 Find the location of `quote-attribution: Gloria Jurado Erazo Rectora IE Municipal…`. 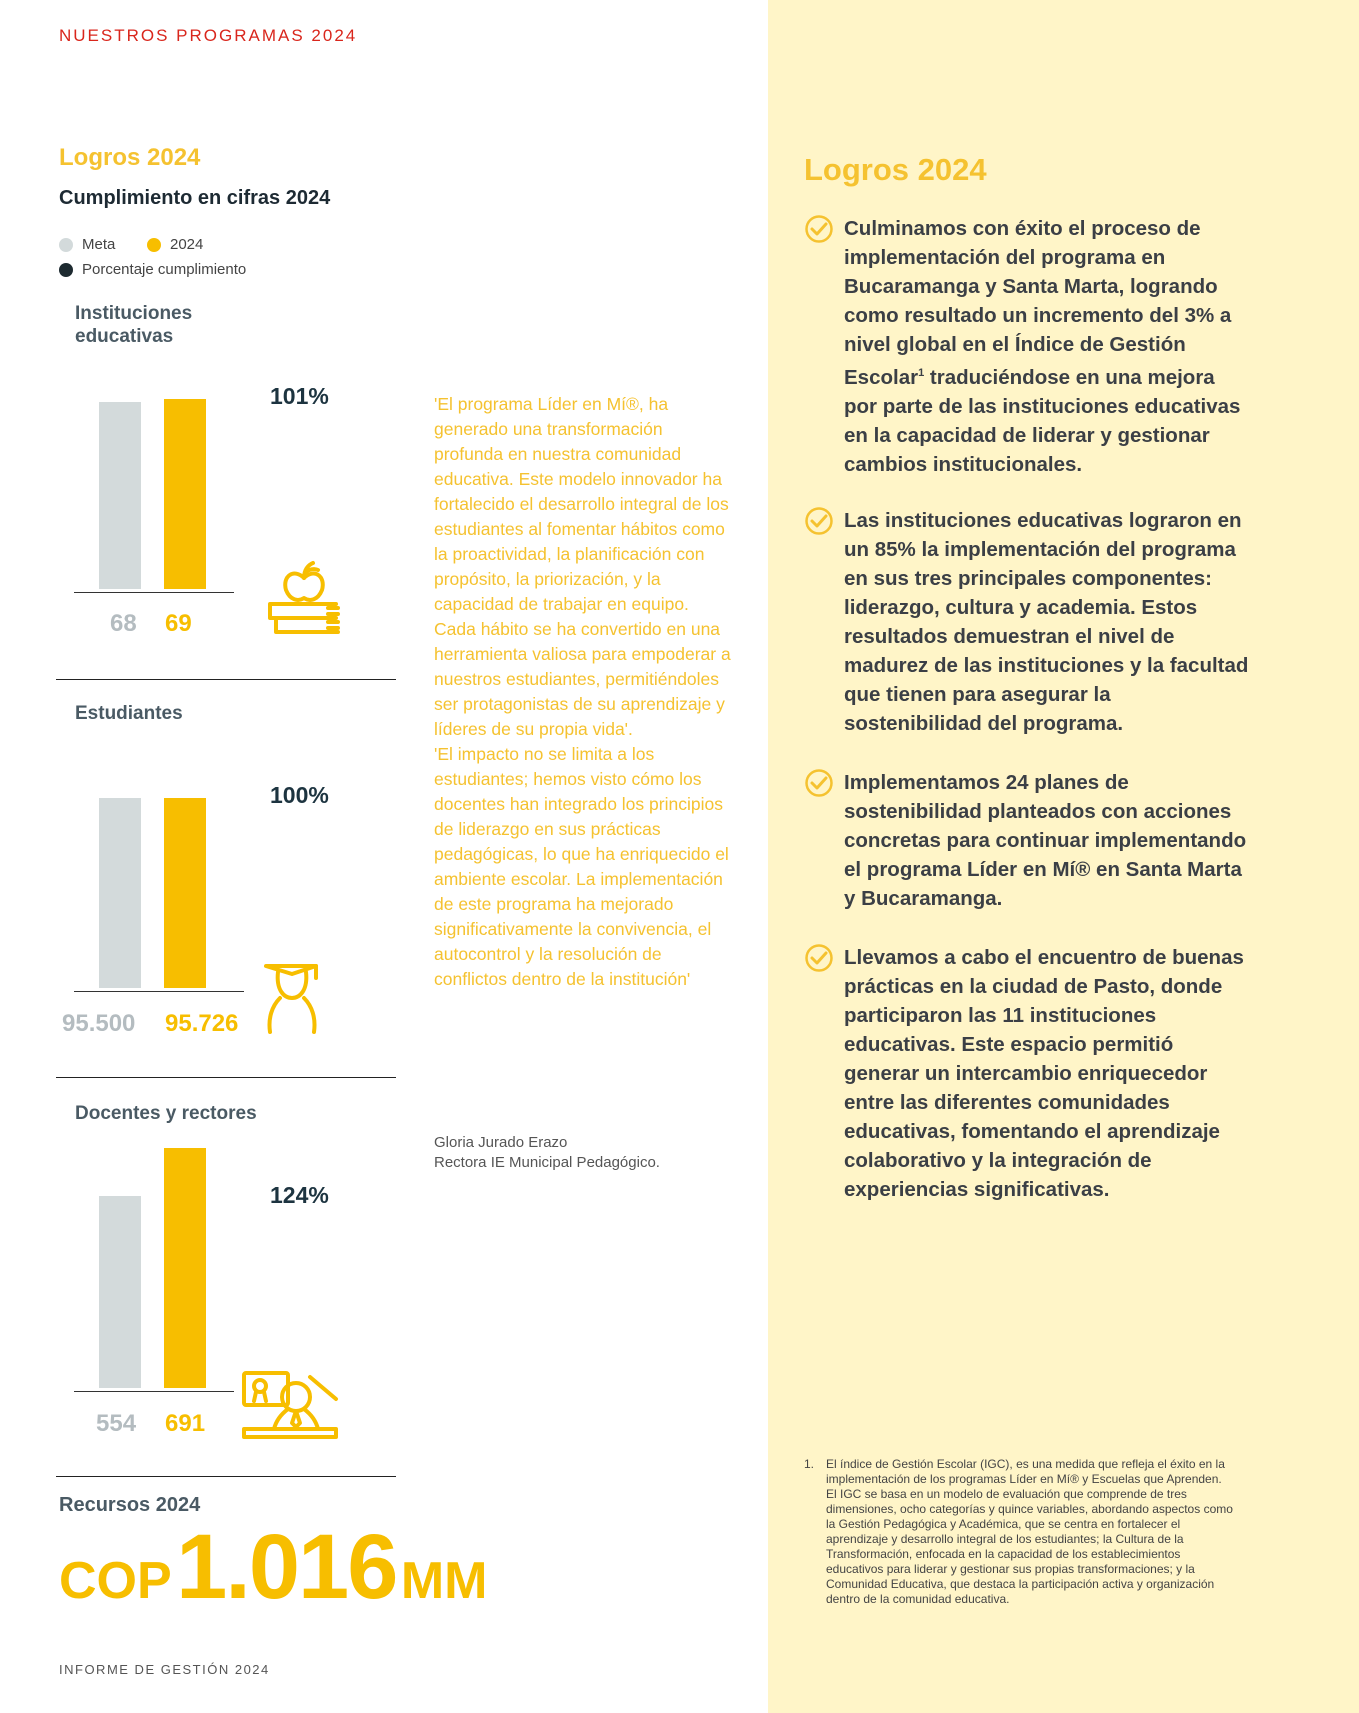

quote-attribution: Gloria Jurado Erazo Rectora IE Municipal… is located at coordinates (547, 1153).